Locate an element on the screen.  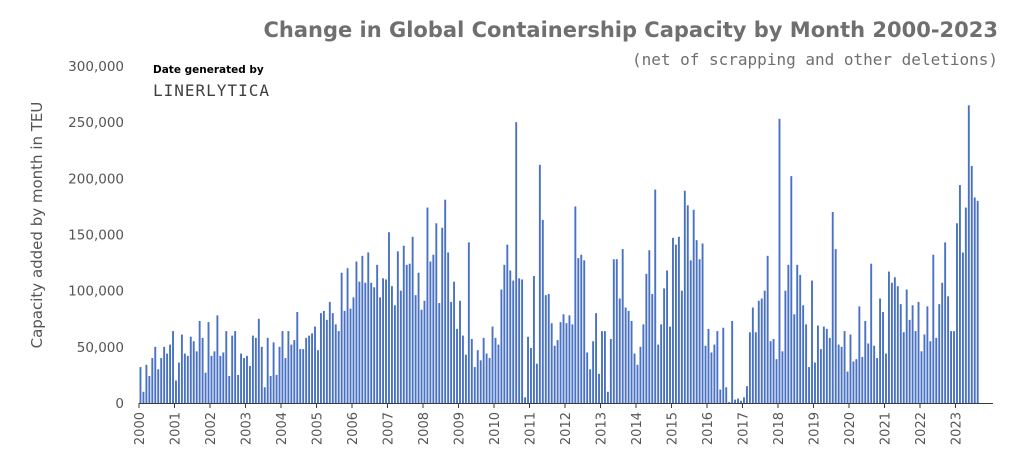
y-tick-label: 150,000 is located at coordinates (96, 236).